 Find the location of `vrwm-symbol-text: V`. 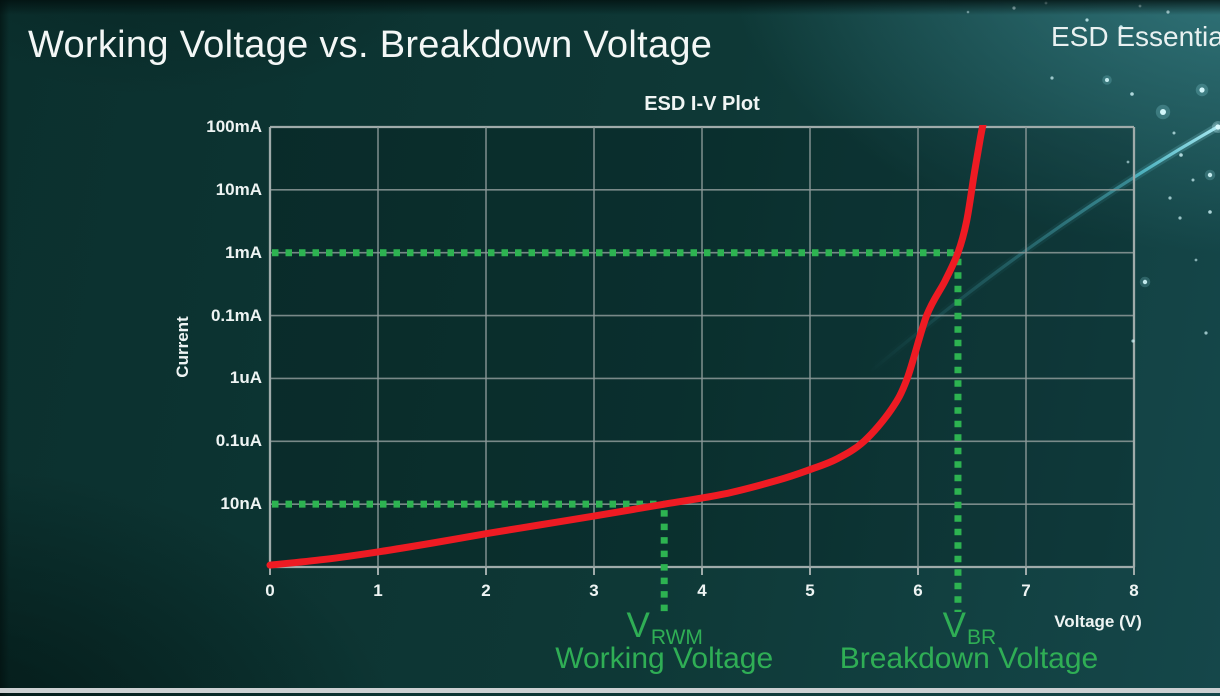

vrwm-symbol-text: V is located at coordinates (638, 625).